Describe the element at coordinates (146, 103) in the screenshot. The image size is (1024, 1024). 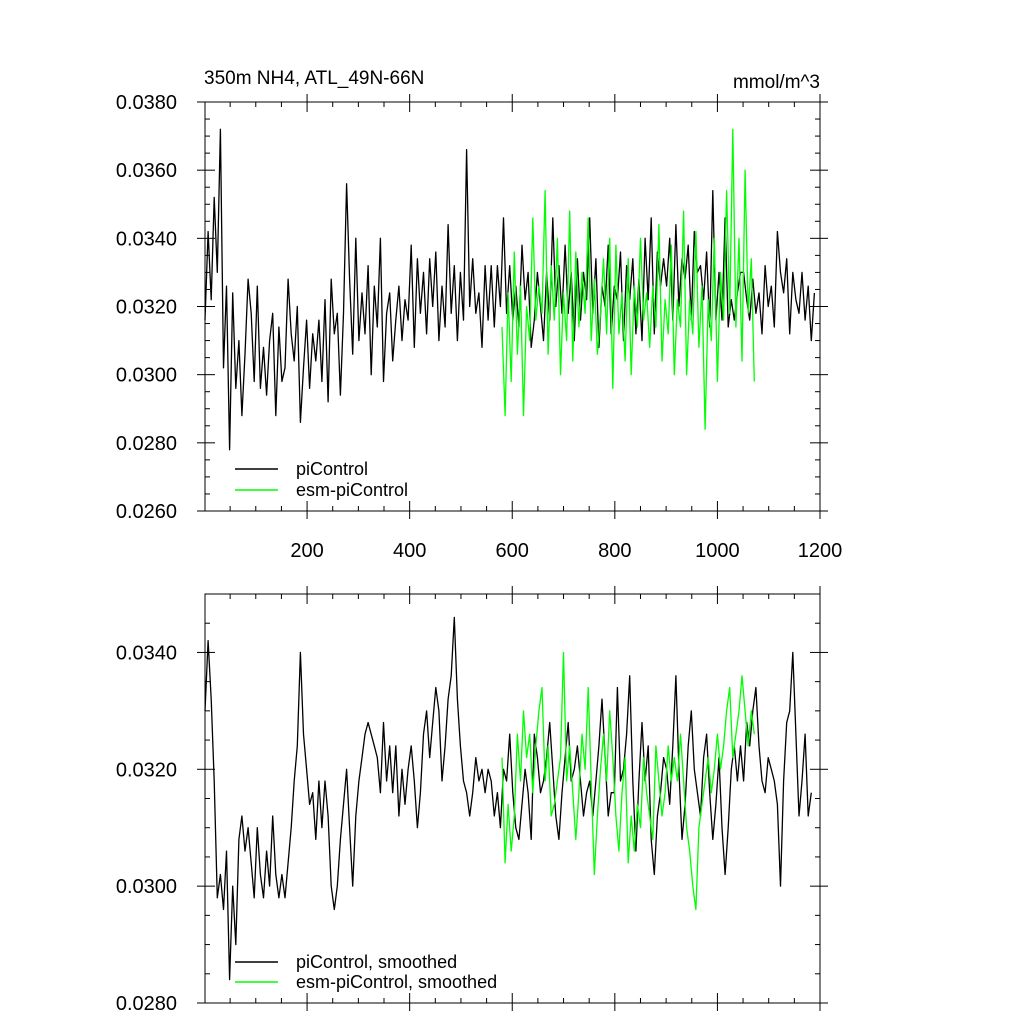
I see `y-tick-label: 0.0380` at that location.